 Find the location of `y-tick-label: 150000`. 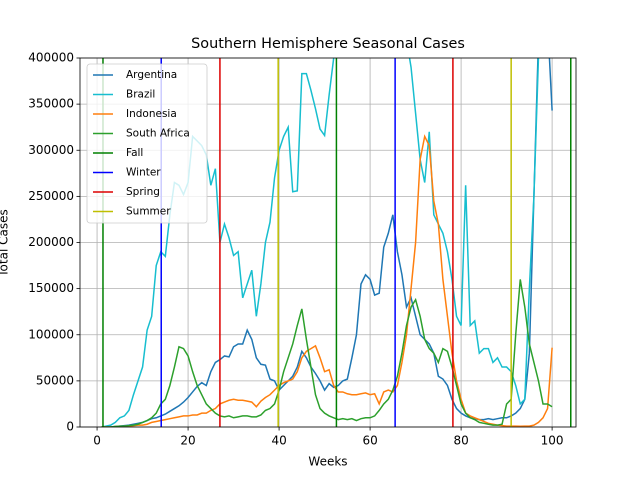

y-tick-label: 150000 is located at coordinates (51, 288).